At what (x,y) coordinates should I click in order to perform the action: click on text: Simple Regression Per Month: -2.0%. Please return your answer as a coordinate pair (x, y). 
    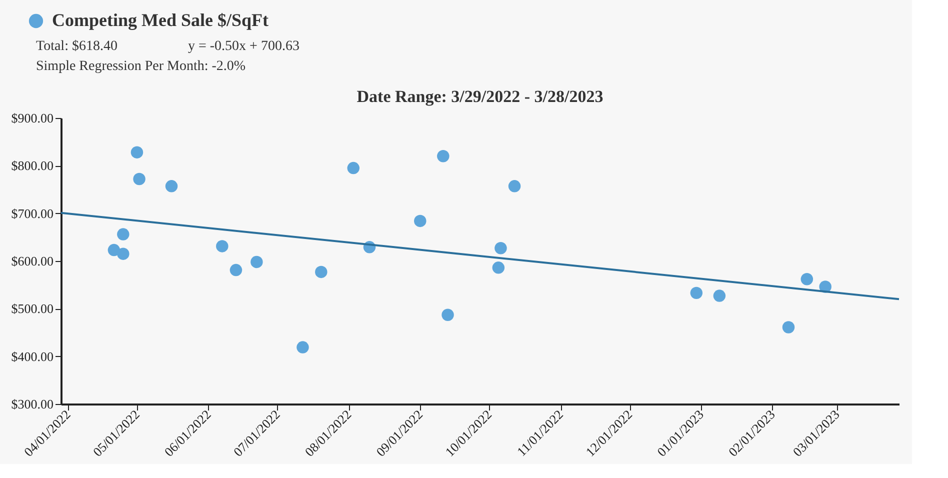
    Looking at the image, I should click on (141, 66).